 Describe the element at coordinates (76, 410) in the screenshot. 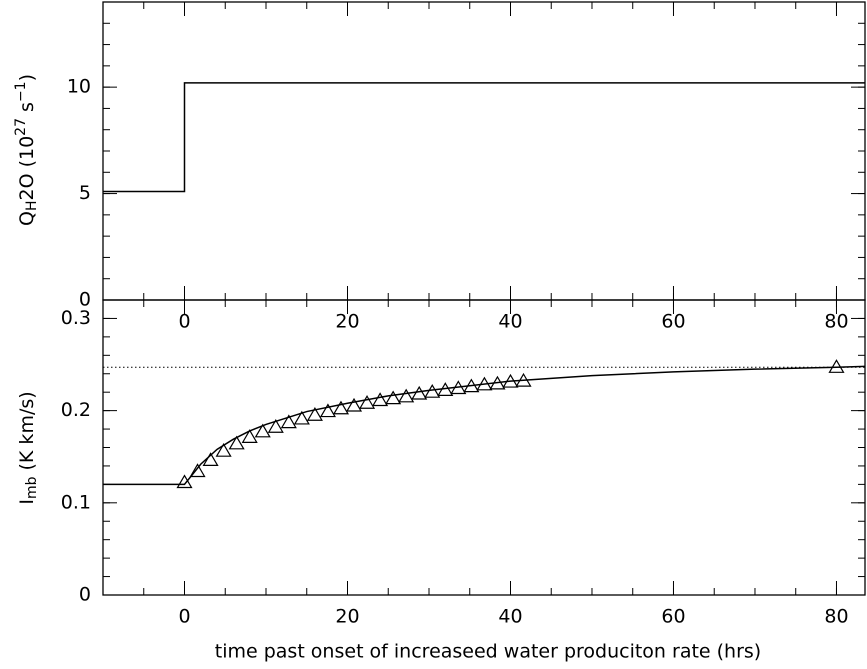

I see `y-tick-label: 0.2` at that location.